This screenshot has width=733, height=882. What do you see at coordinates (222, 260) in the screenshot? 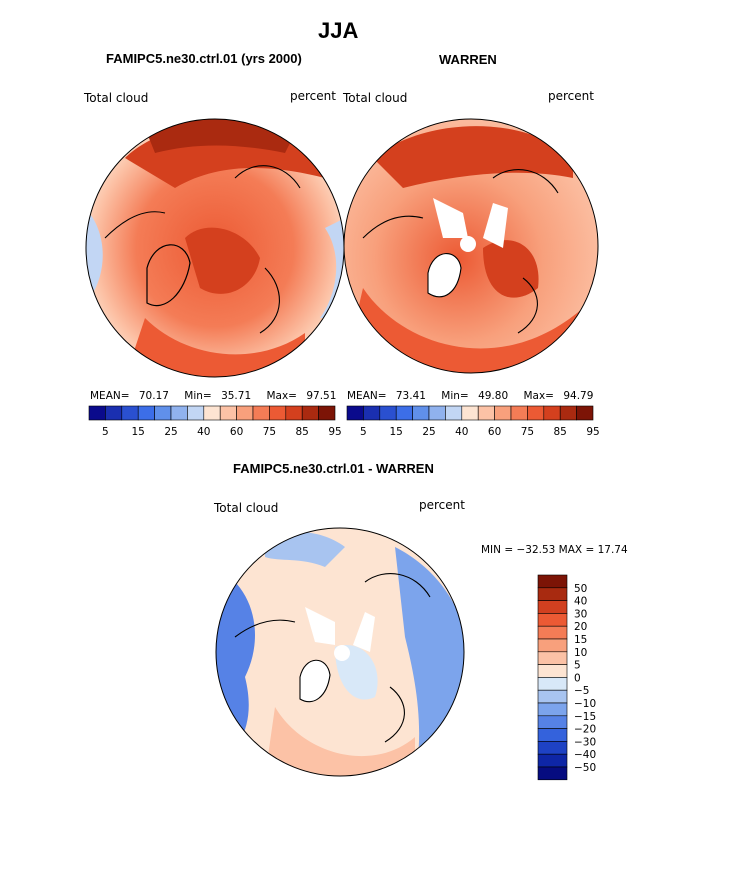
I see `map1-field-core` at bounding box center [222, 260].